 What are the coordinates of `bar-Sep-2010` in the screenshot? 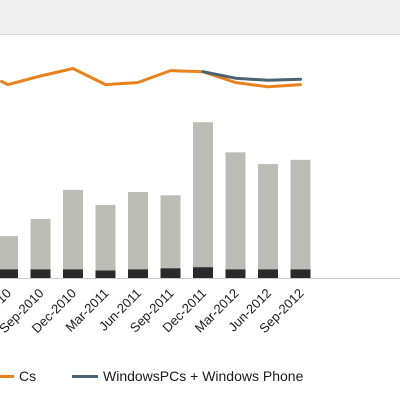 It's located at (40, 248).